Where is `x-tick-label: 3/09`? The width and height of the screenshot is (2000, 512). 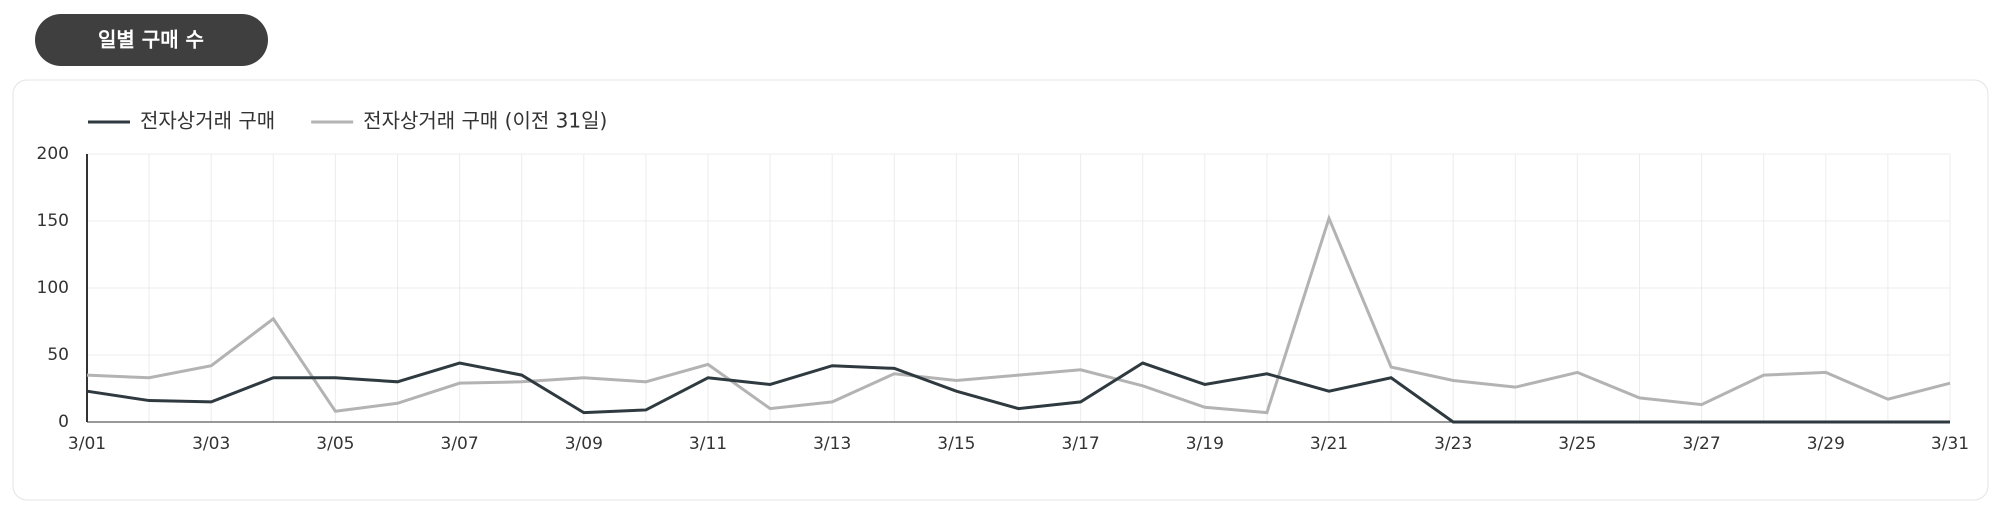
x-tick-label: 3/09 is located at coordinates (584, 444).